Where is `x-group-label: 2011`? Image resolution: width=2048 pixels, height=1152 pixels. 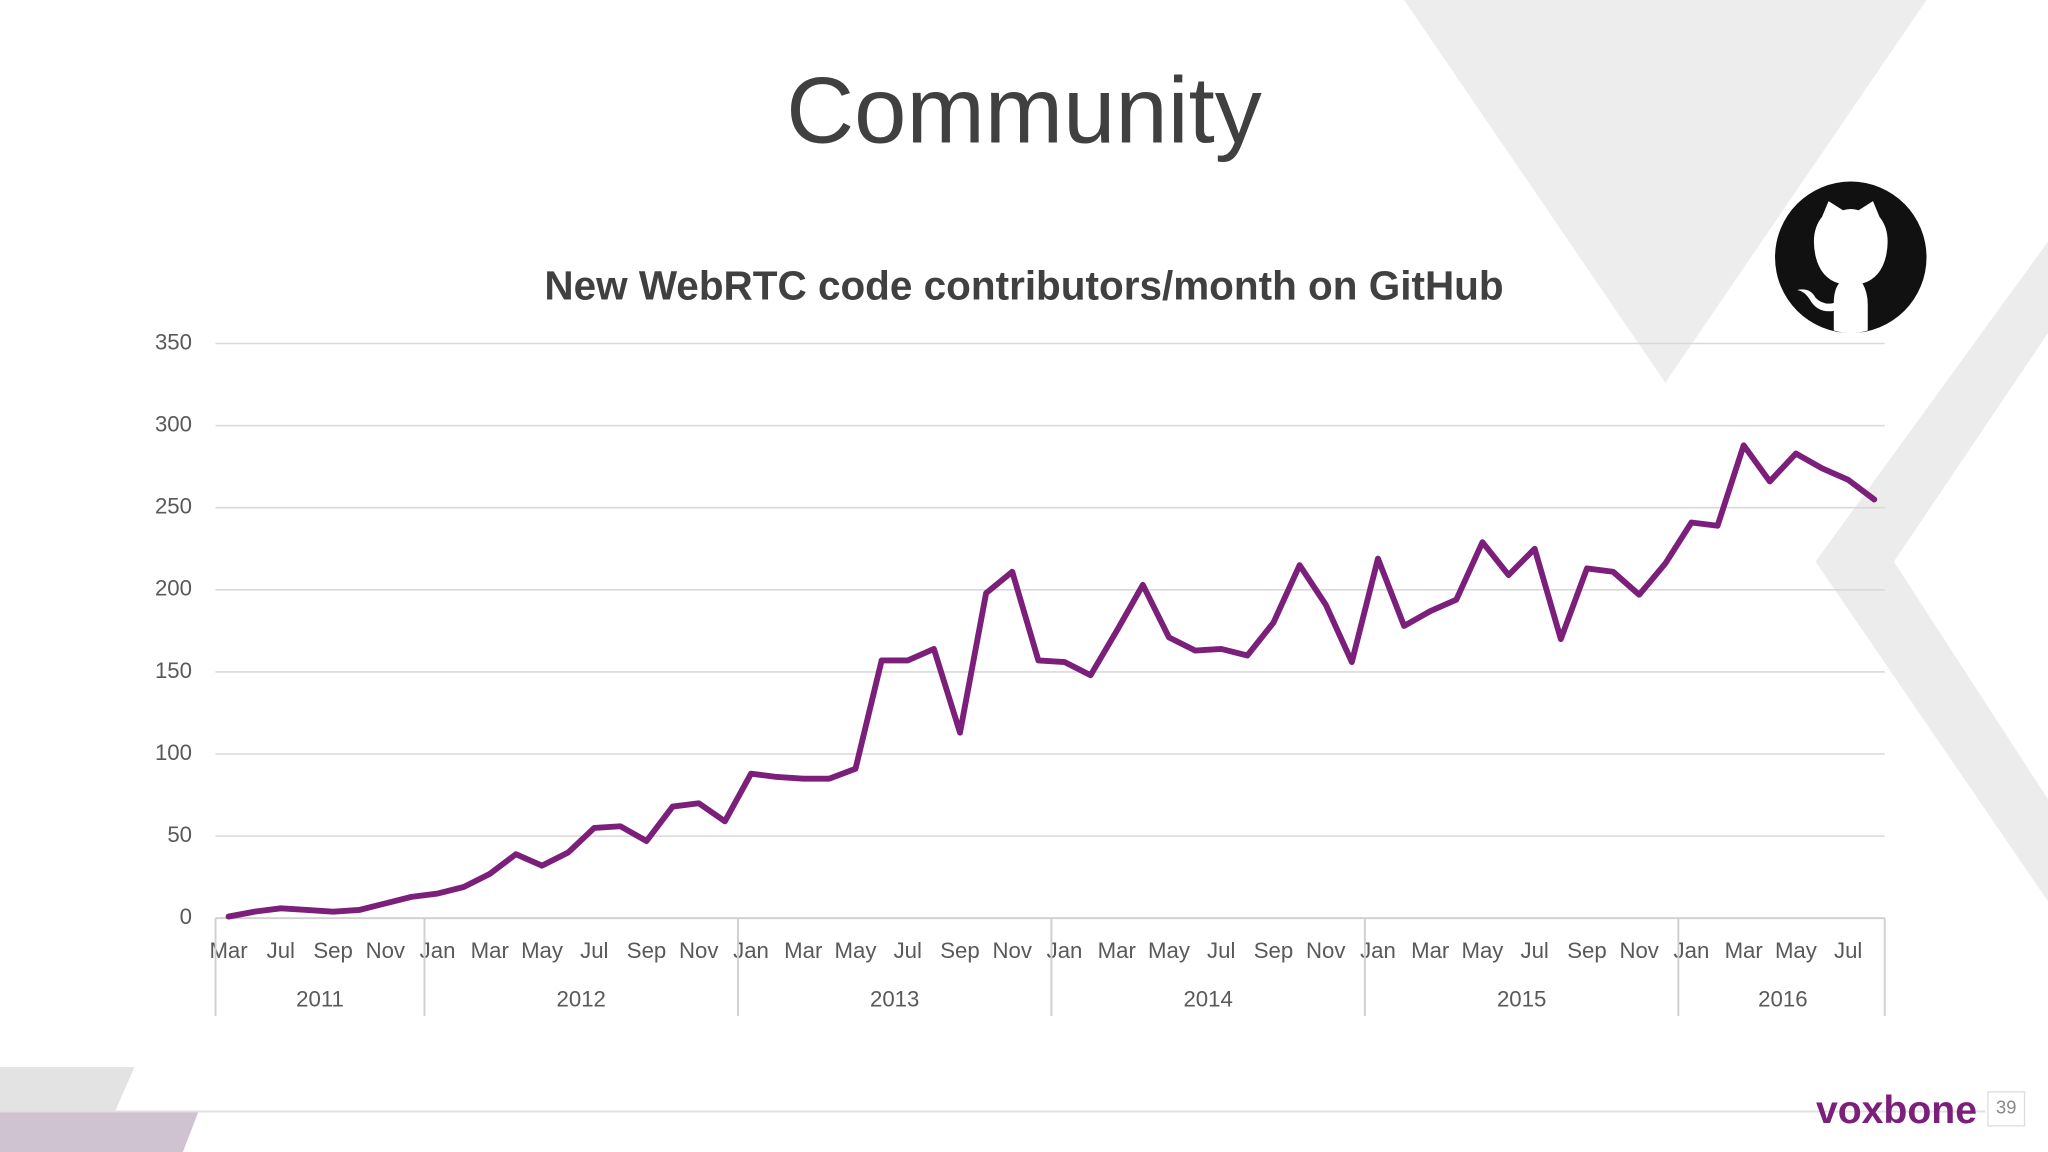
x-group-label: 2011 is located at coordinates (320, 998).